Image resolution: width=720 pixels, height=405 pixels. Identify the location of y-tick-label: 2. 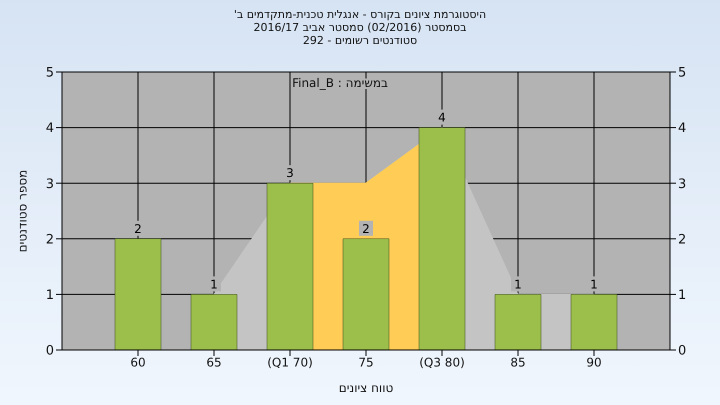
(50, 240).